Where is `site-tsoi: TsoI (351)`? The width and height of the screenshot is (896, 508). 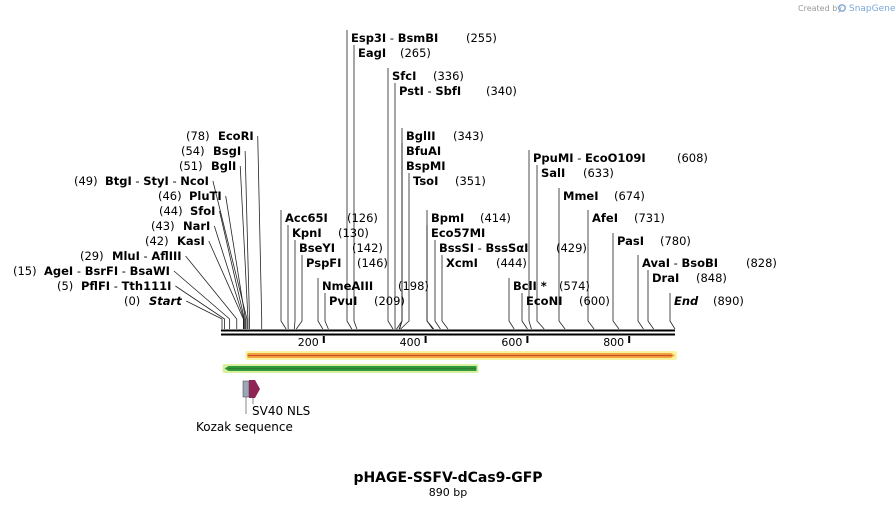
site-tsoi: TsoI (351) is located at coordinates (449, 181).